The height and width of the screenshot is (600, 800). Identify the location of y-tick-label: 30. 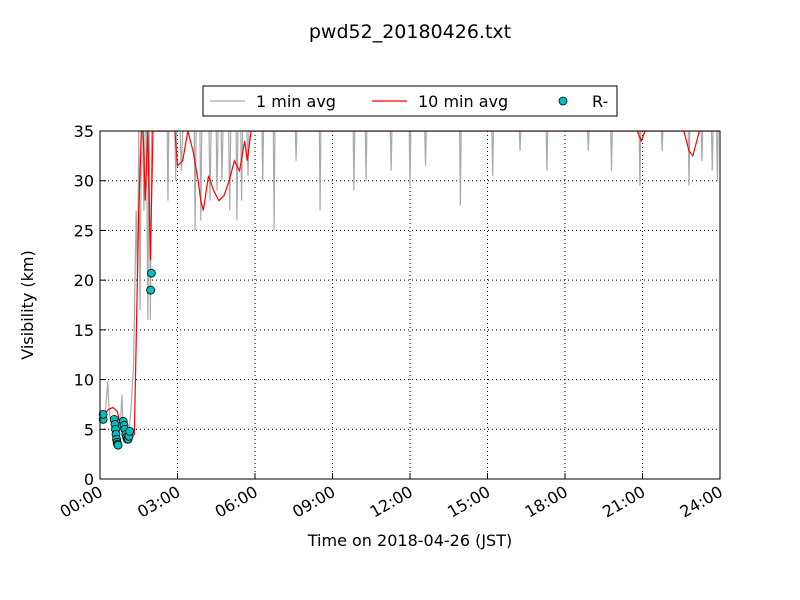
(84, 181).